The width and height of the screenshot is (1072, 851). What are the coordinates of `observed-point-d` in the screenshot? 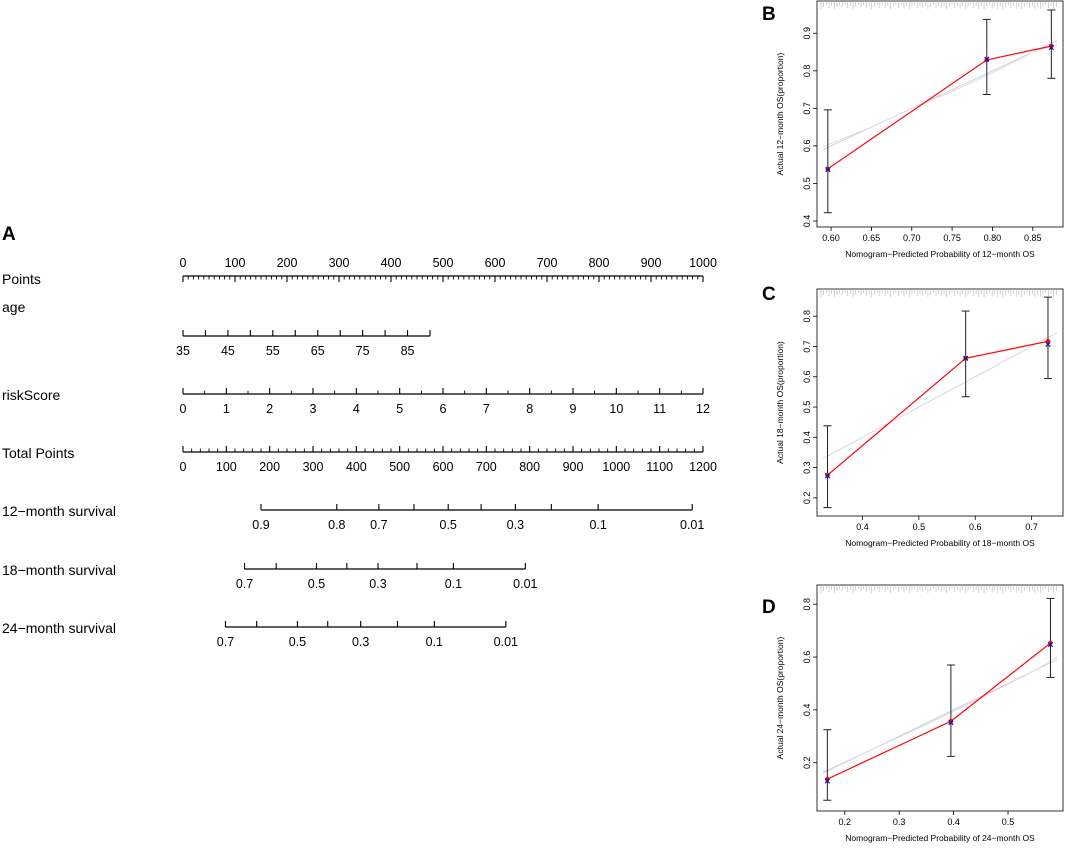 It's located at (951, 721).